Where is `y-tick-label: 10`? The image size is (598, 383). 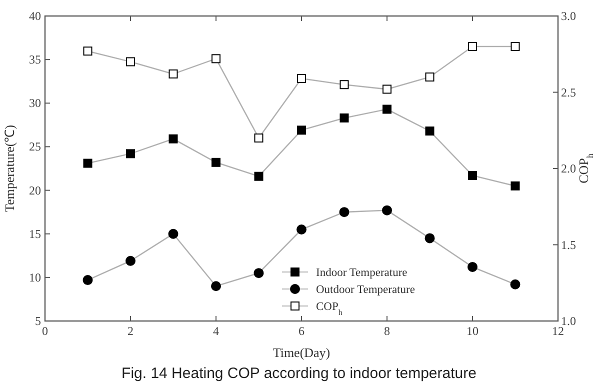
y-tick-label: 10 is located at coordinates (35, 277).